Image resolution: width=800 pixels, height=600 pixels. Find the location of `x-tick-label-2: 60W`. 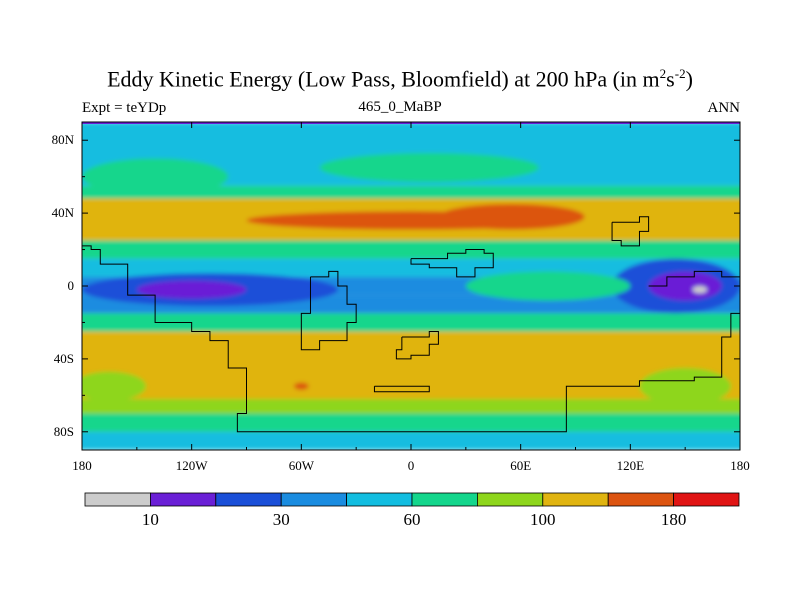

x-tick-label-2: 60W is located at coordinates (302, 465).